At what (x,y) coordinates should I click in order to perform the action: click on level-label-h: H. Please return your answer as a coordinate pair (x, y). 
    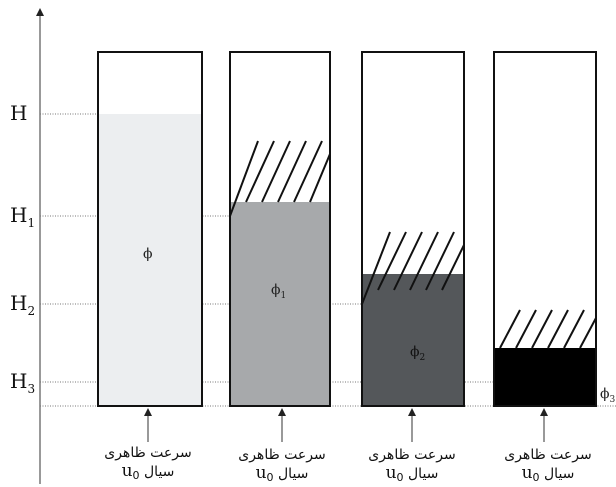
    Looking at the image, I should click on (18, 113).